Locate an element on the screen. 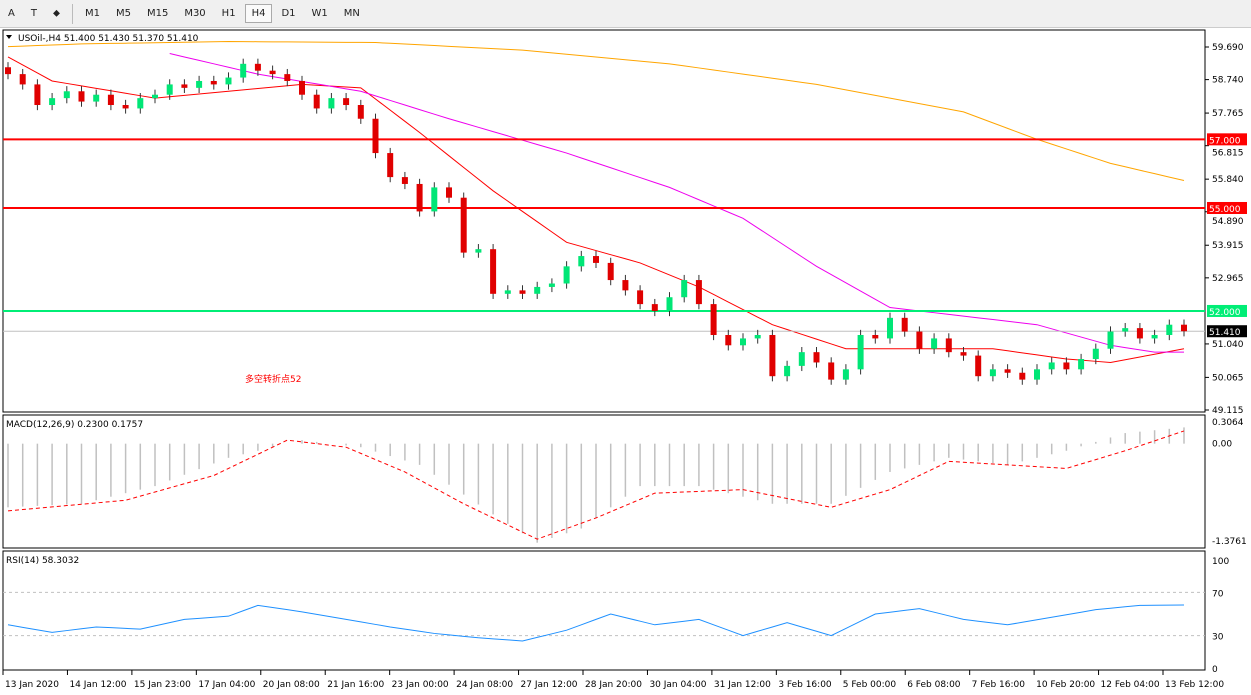  x-tick-label: 6 Feb 08:00 is located at coordinates (934, 685).